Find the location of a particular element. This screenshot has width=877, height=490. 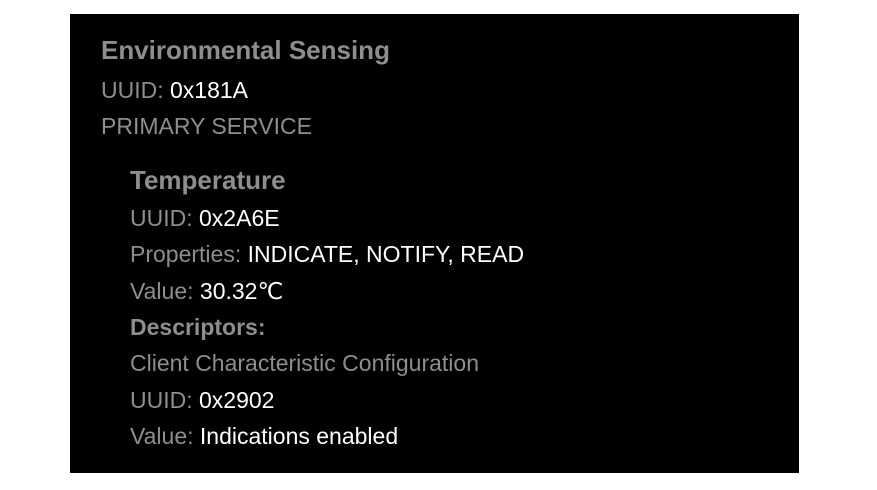

descriptor-uuid-value: 0x2902 is located at coordinates (237, 400).